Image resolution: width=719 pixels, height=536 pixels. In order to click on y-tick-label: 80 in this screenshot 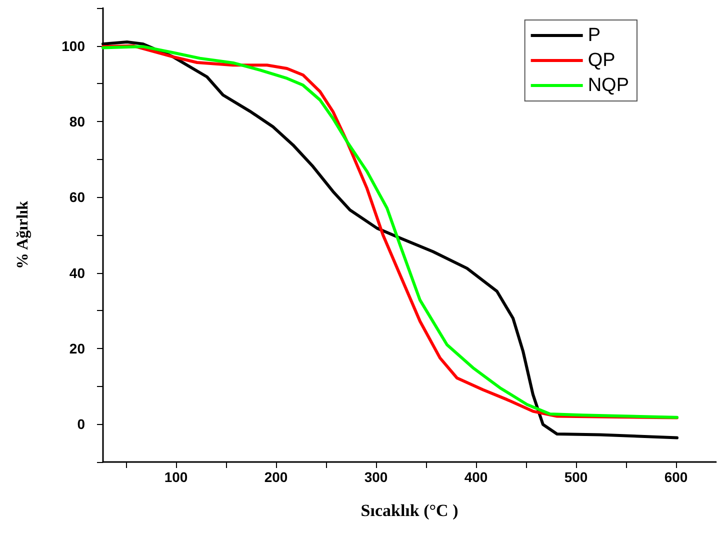, I will do `click(77, 122)`.